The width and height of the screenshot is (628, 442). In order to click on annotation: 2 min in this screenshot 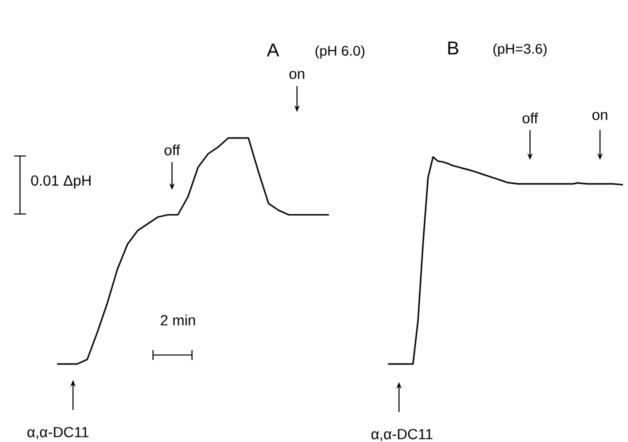, I will do `click(177, 320)`.